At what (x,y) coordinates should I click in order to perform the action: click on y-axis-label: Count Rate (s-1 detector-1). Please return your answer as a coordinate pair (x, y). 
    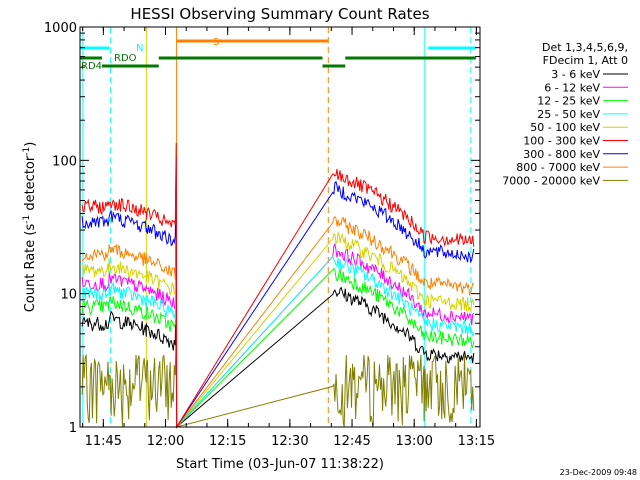
    Looking at the image, I should click on (30, 227).